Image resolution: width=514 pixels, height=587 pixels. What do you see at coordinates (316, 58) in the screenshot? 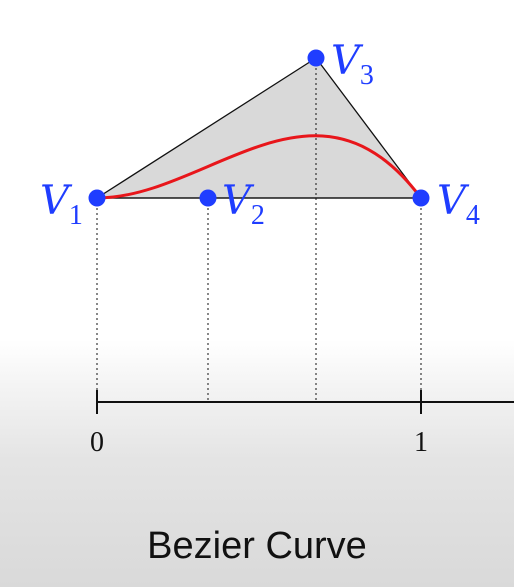
I see `control-point-v3` at bounding box center [316, 58].